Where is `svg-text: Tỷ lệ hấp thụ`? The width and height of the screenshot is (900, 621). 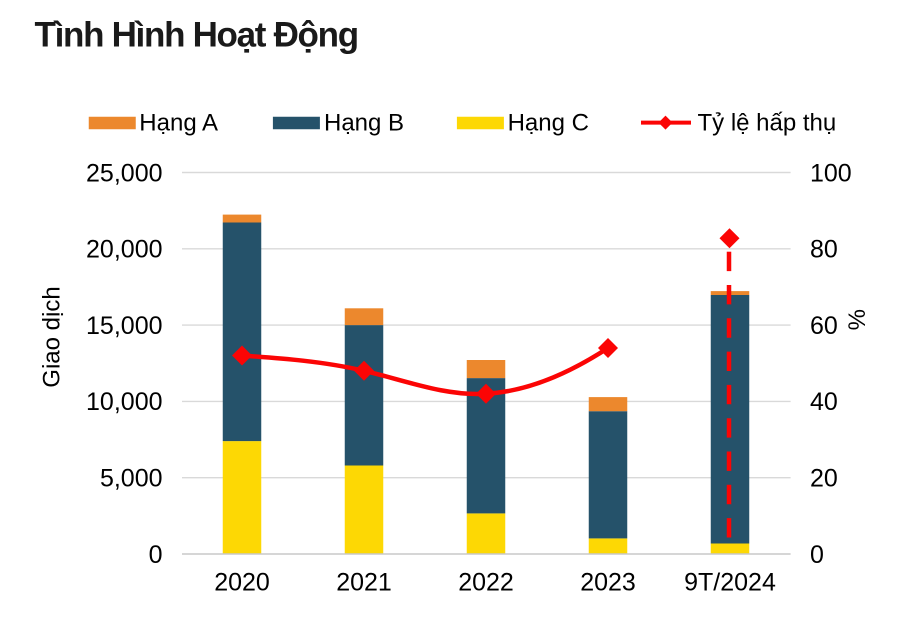
svg-text: Tỷ lệ hấp thụ is located at coordinates (767, 122).